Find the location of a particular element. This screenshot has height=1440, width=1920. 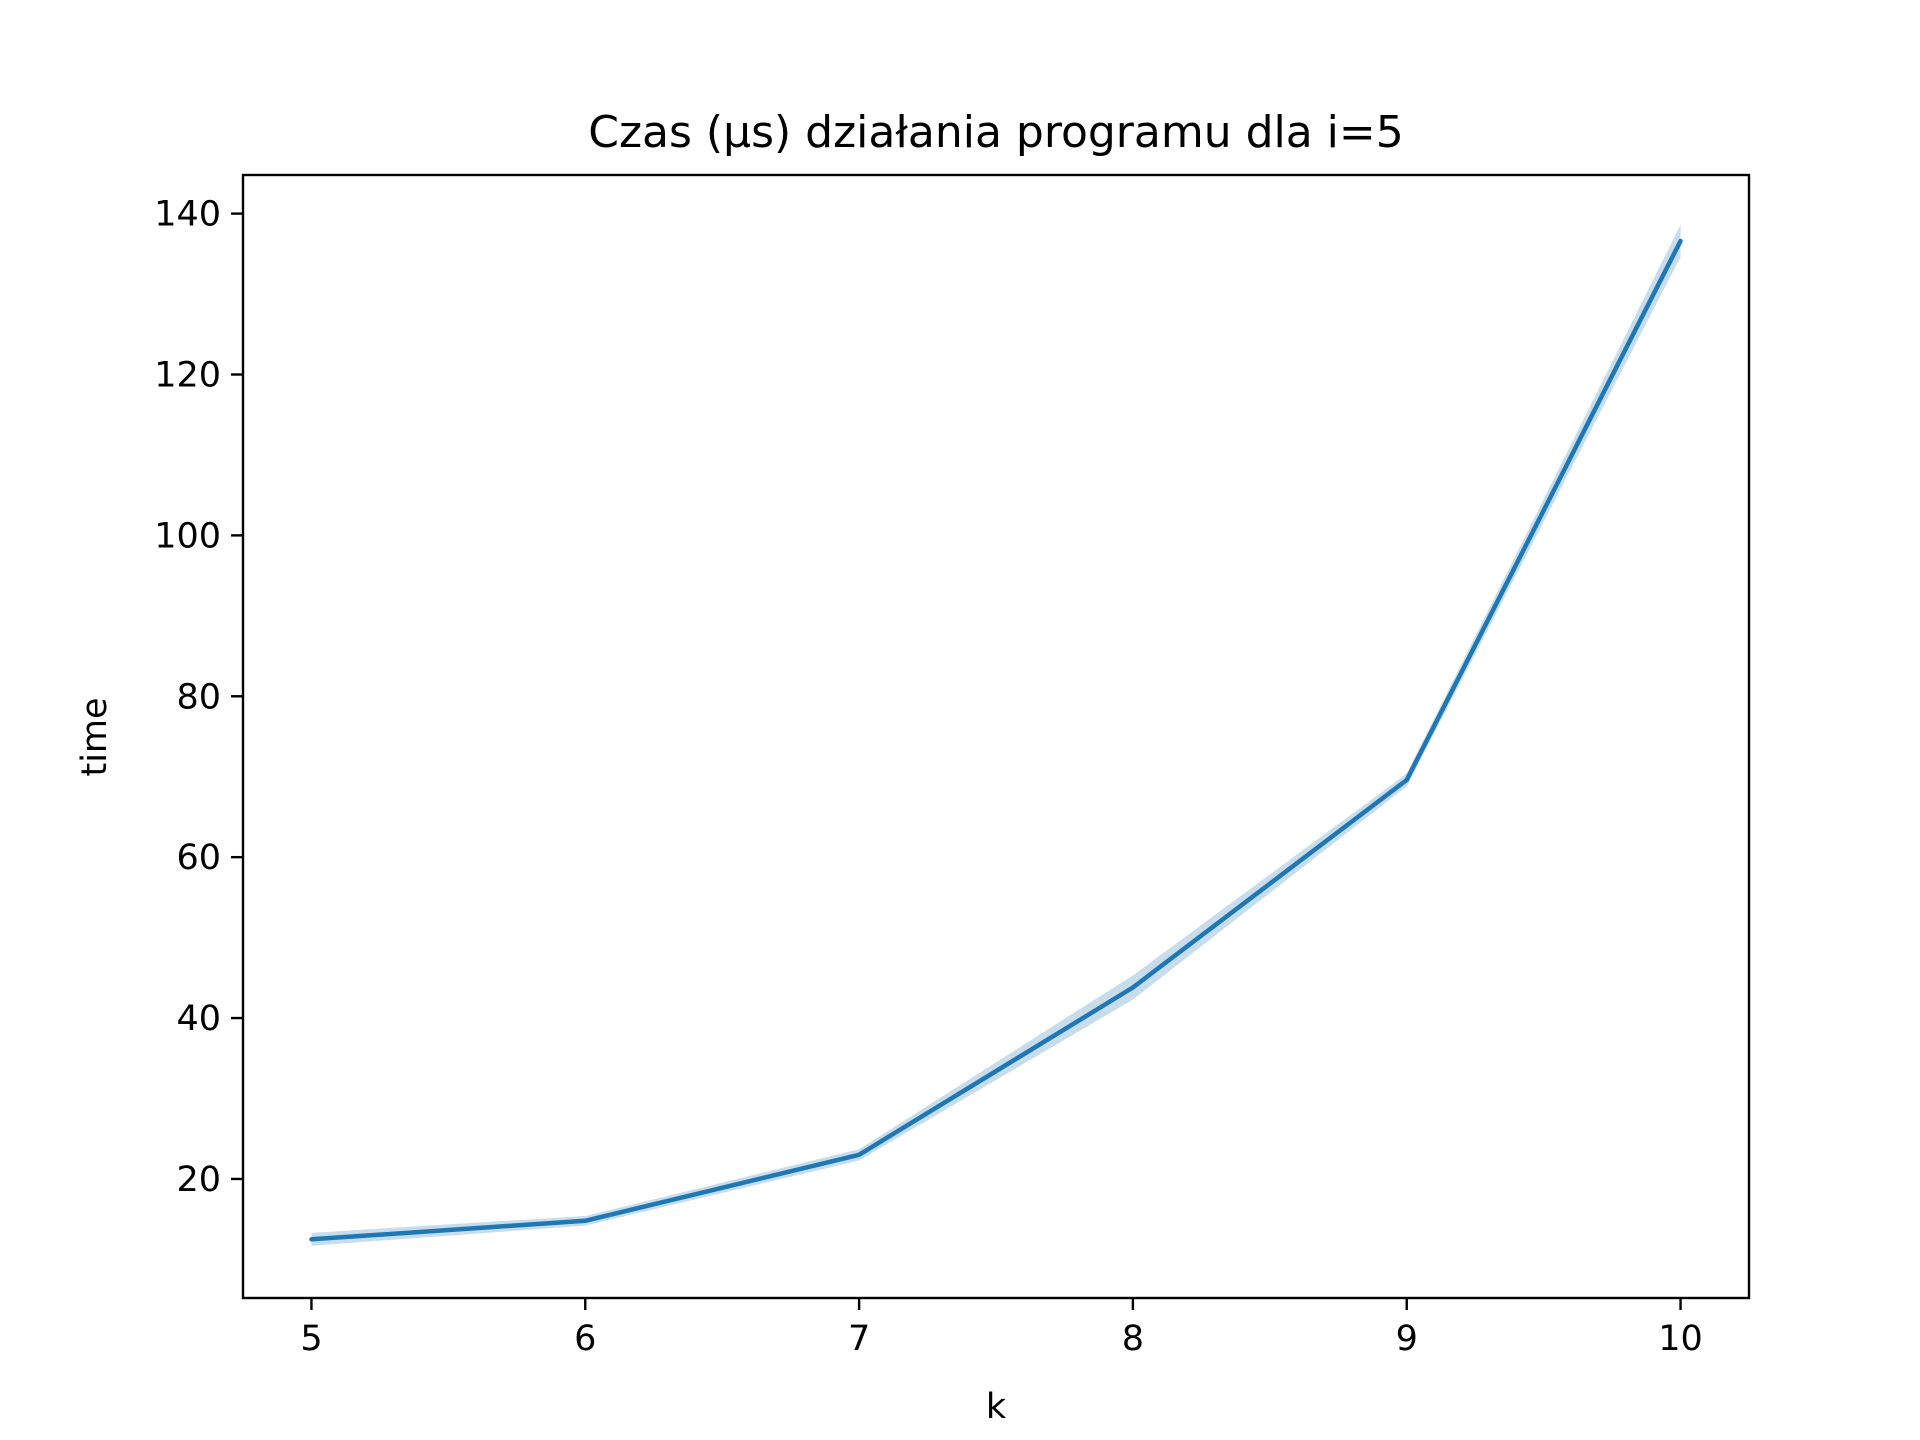

x-tick-label: 10 is located at coordinates (1680, 1339).